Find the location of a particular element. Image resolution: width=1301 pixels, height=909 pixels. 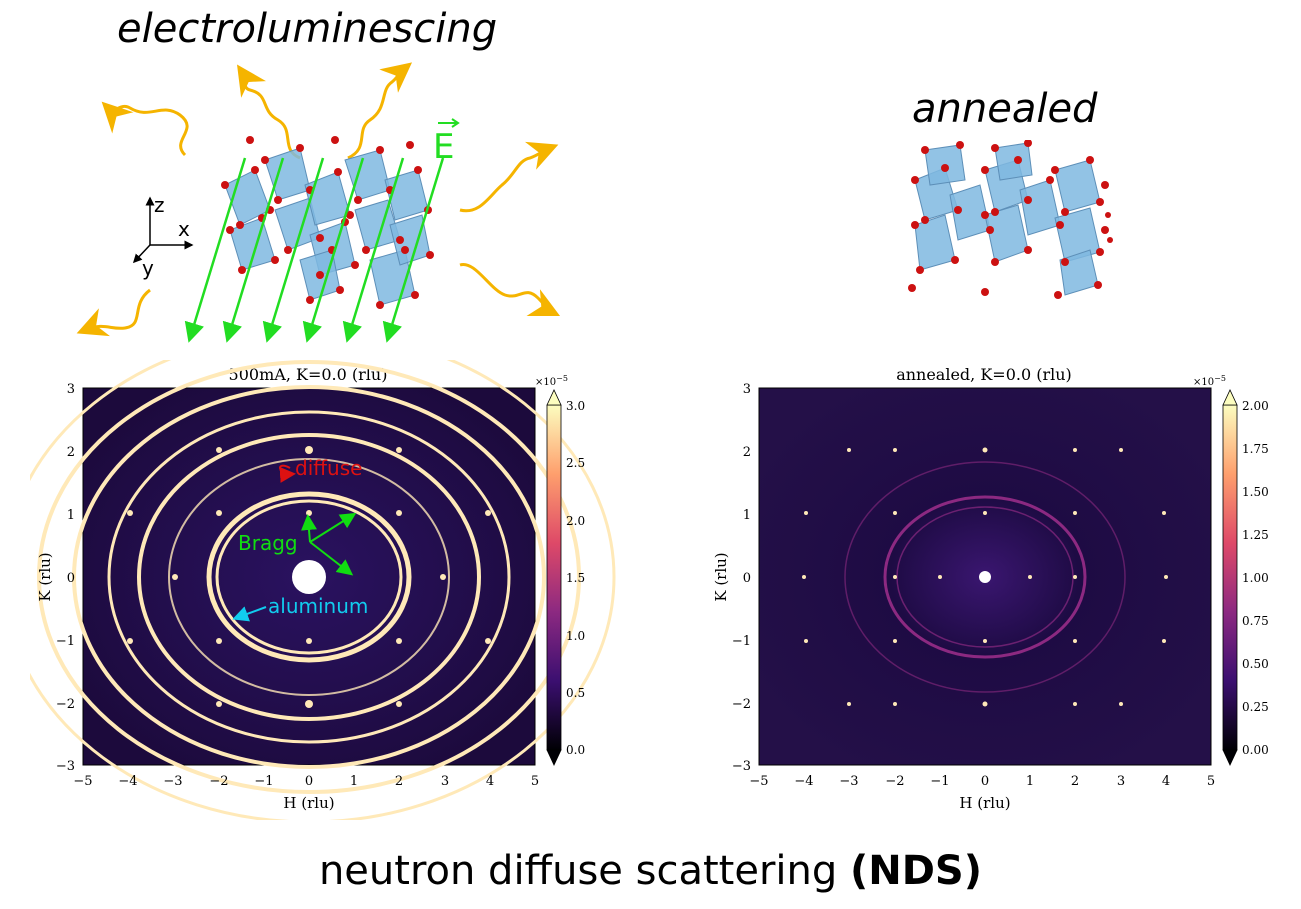

svg-text: 2.00 is located at coordinates (1255, 406).